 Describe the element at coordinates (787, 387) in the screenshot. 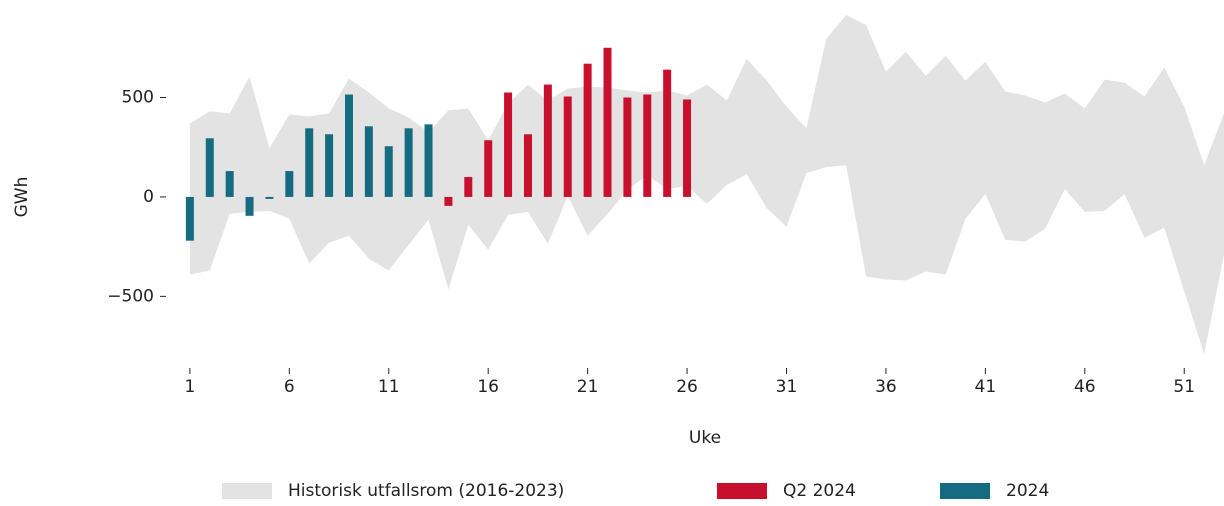

I see `x-tick-label: 31` at that location.